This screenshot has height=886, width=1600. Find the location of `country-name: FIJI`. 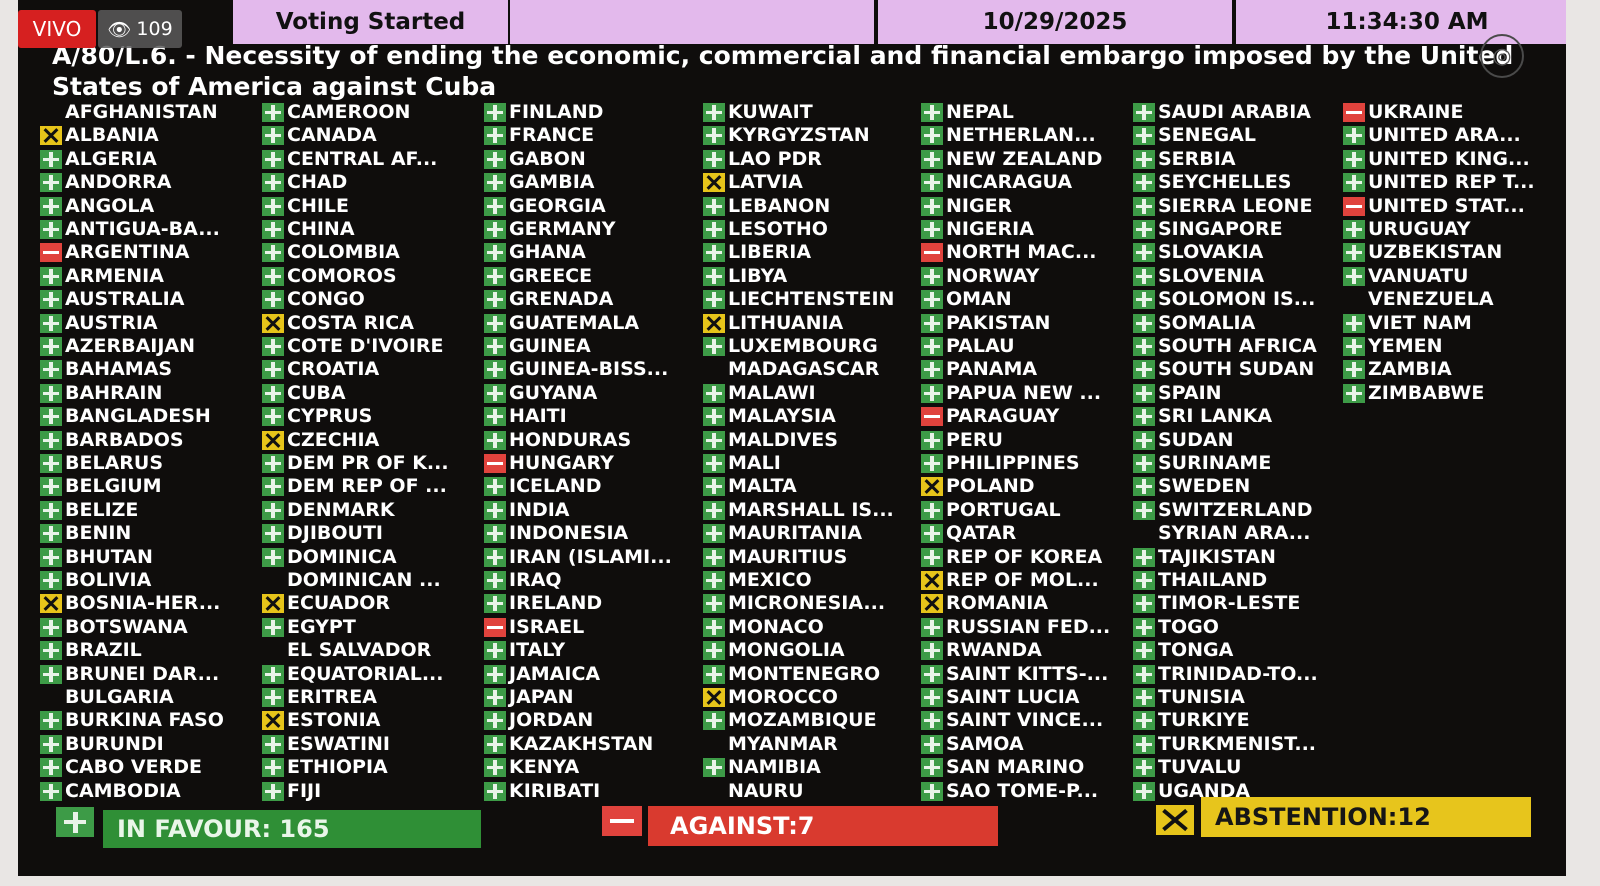

country-name: FIJI is located at coordinates (304, 791).